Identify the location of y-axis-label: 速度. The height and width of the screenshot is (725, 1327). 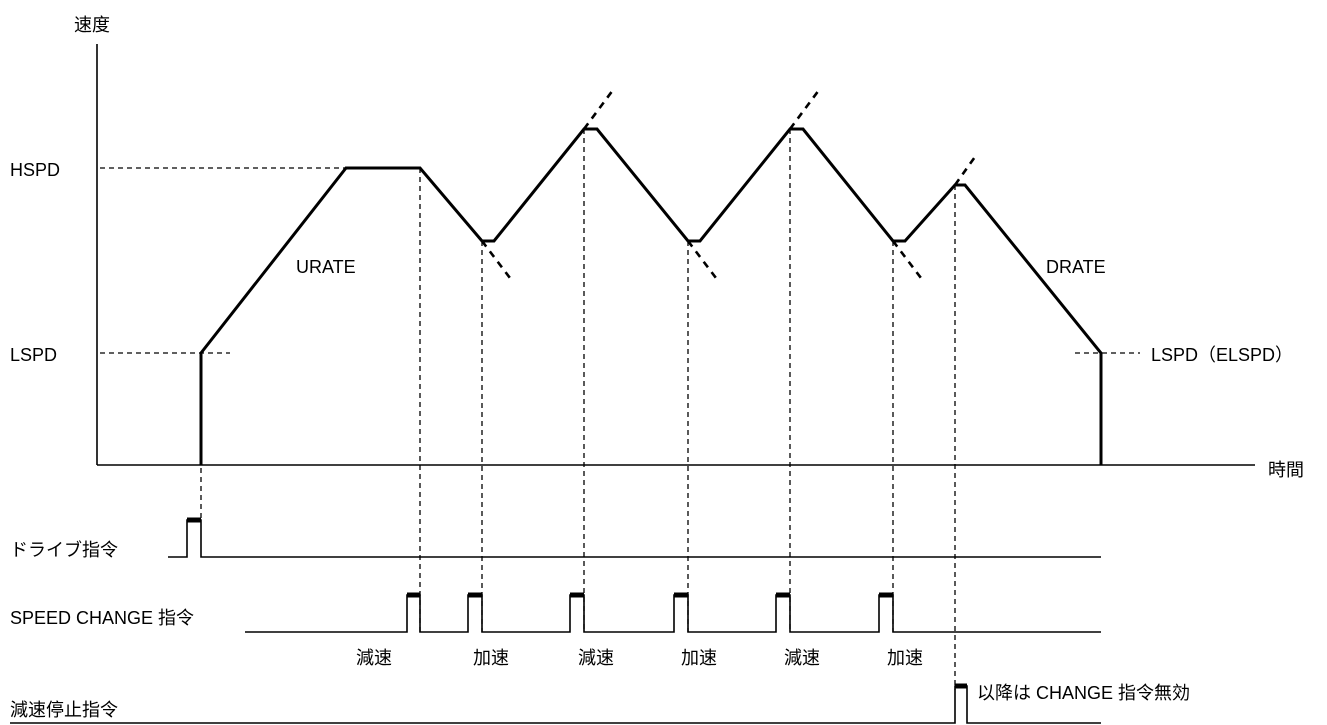
(92, 25).